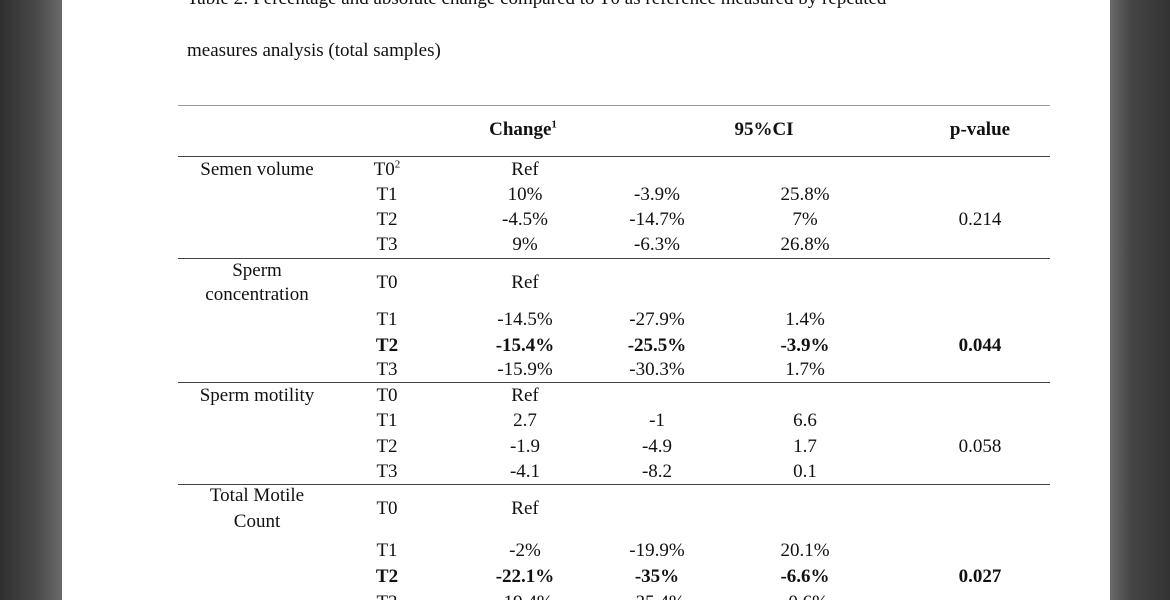 This screenshot has width=1170, height=600. Describe the element at coordinates (805, 576) in the screenshot. I see `ci-upper: -6.6%` at that location.